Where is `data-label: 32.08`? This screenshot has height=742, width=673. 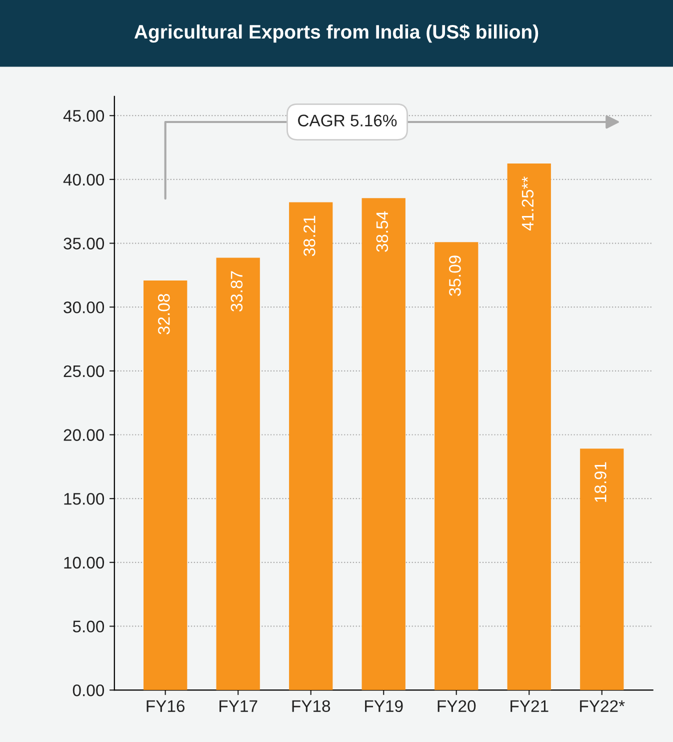 data-label: 32.08 is located at coordinates (164, 314).